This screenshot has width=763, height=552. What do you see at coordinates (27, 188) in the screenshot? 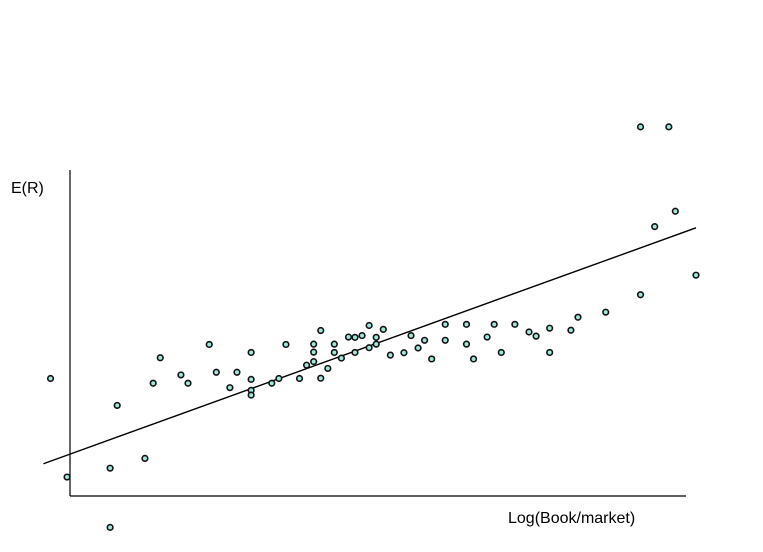
I see `y-axis-label: E(R)` at bounding box center [27, 188].